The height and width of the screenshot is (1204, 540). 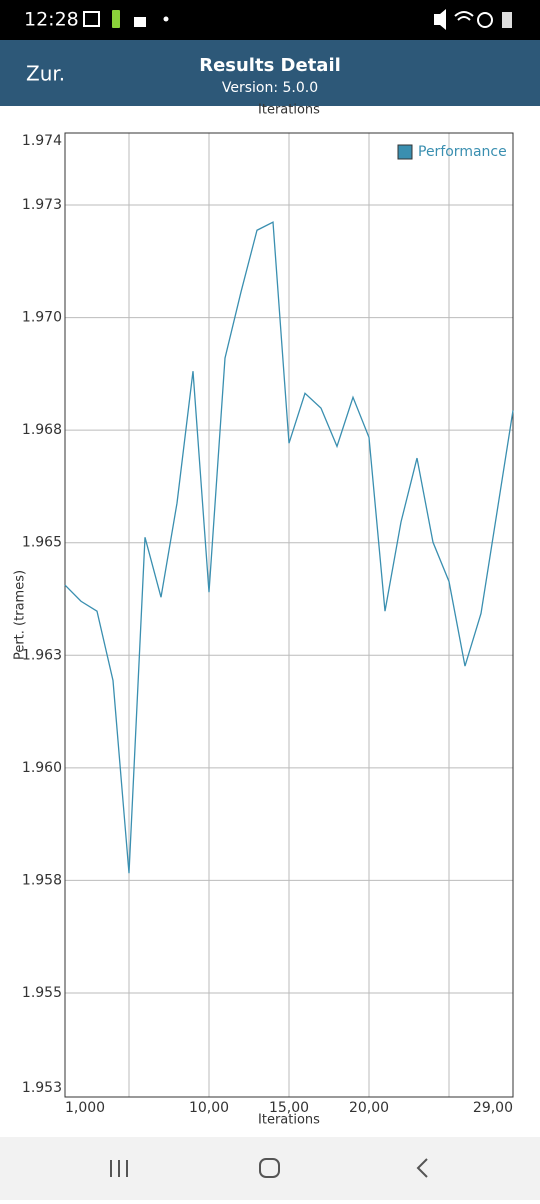 What do you see at coordinates (116, 19) in the screenshot?
I see `battery-icon` at bounding box center [116, 19].